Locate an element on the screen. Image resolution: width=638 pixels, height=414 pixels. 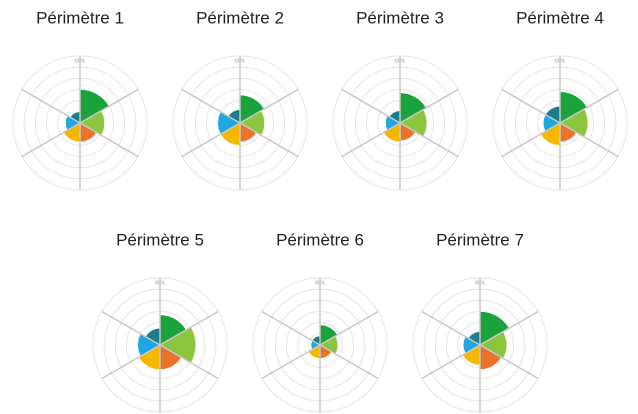
chart-title: Périmètre 7 is located at coordinates (480, 239).